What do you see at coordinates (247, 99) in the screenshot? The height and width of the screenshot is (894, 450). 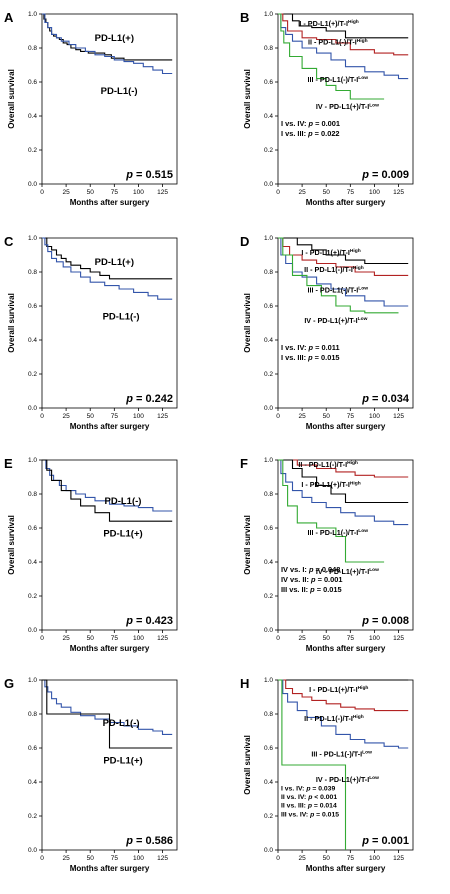 I see `y-axis-title-b: Overall survival` at bounding box center [247, 99].